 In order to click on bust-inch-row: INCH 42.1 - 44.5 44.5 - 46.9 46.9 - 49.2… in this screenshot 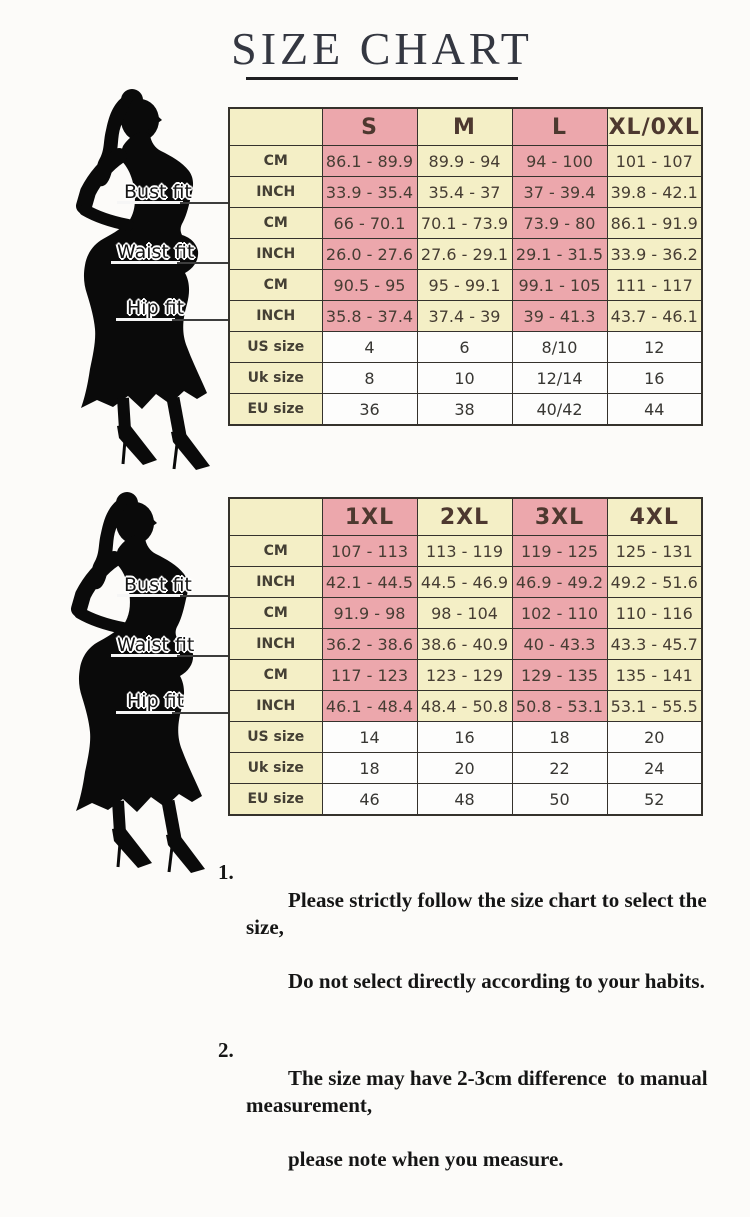, I will do `click(465, 582)`.